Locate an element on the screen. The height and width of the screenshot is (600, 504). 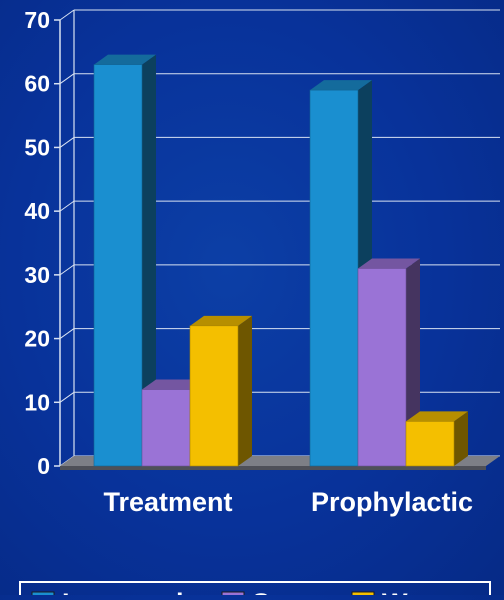
y-tick-label: 0 is located at coordinates (43, 466).